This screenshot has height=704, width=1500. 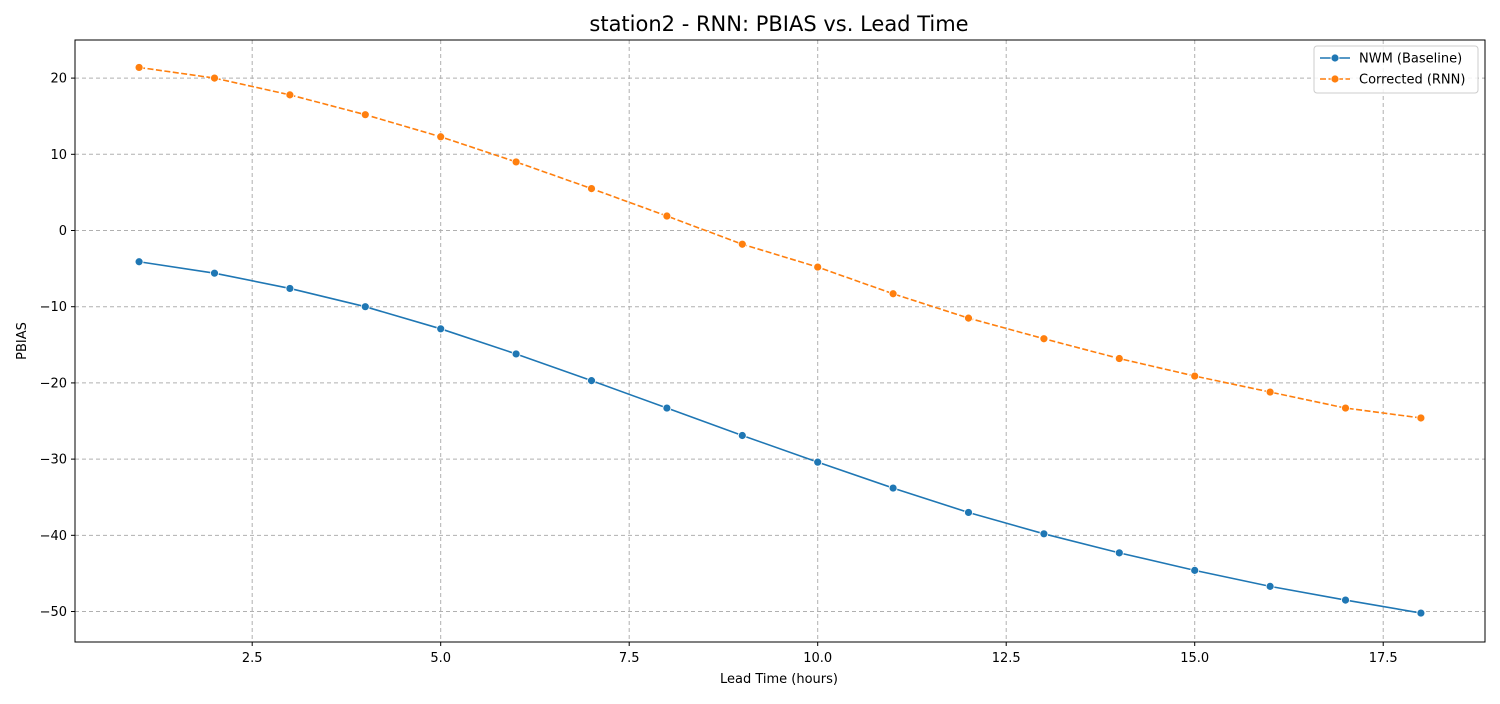 I want to click on legend-box, so click(x=1396, y=69).